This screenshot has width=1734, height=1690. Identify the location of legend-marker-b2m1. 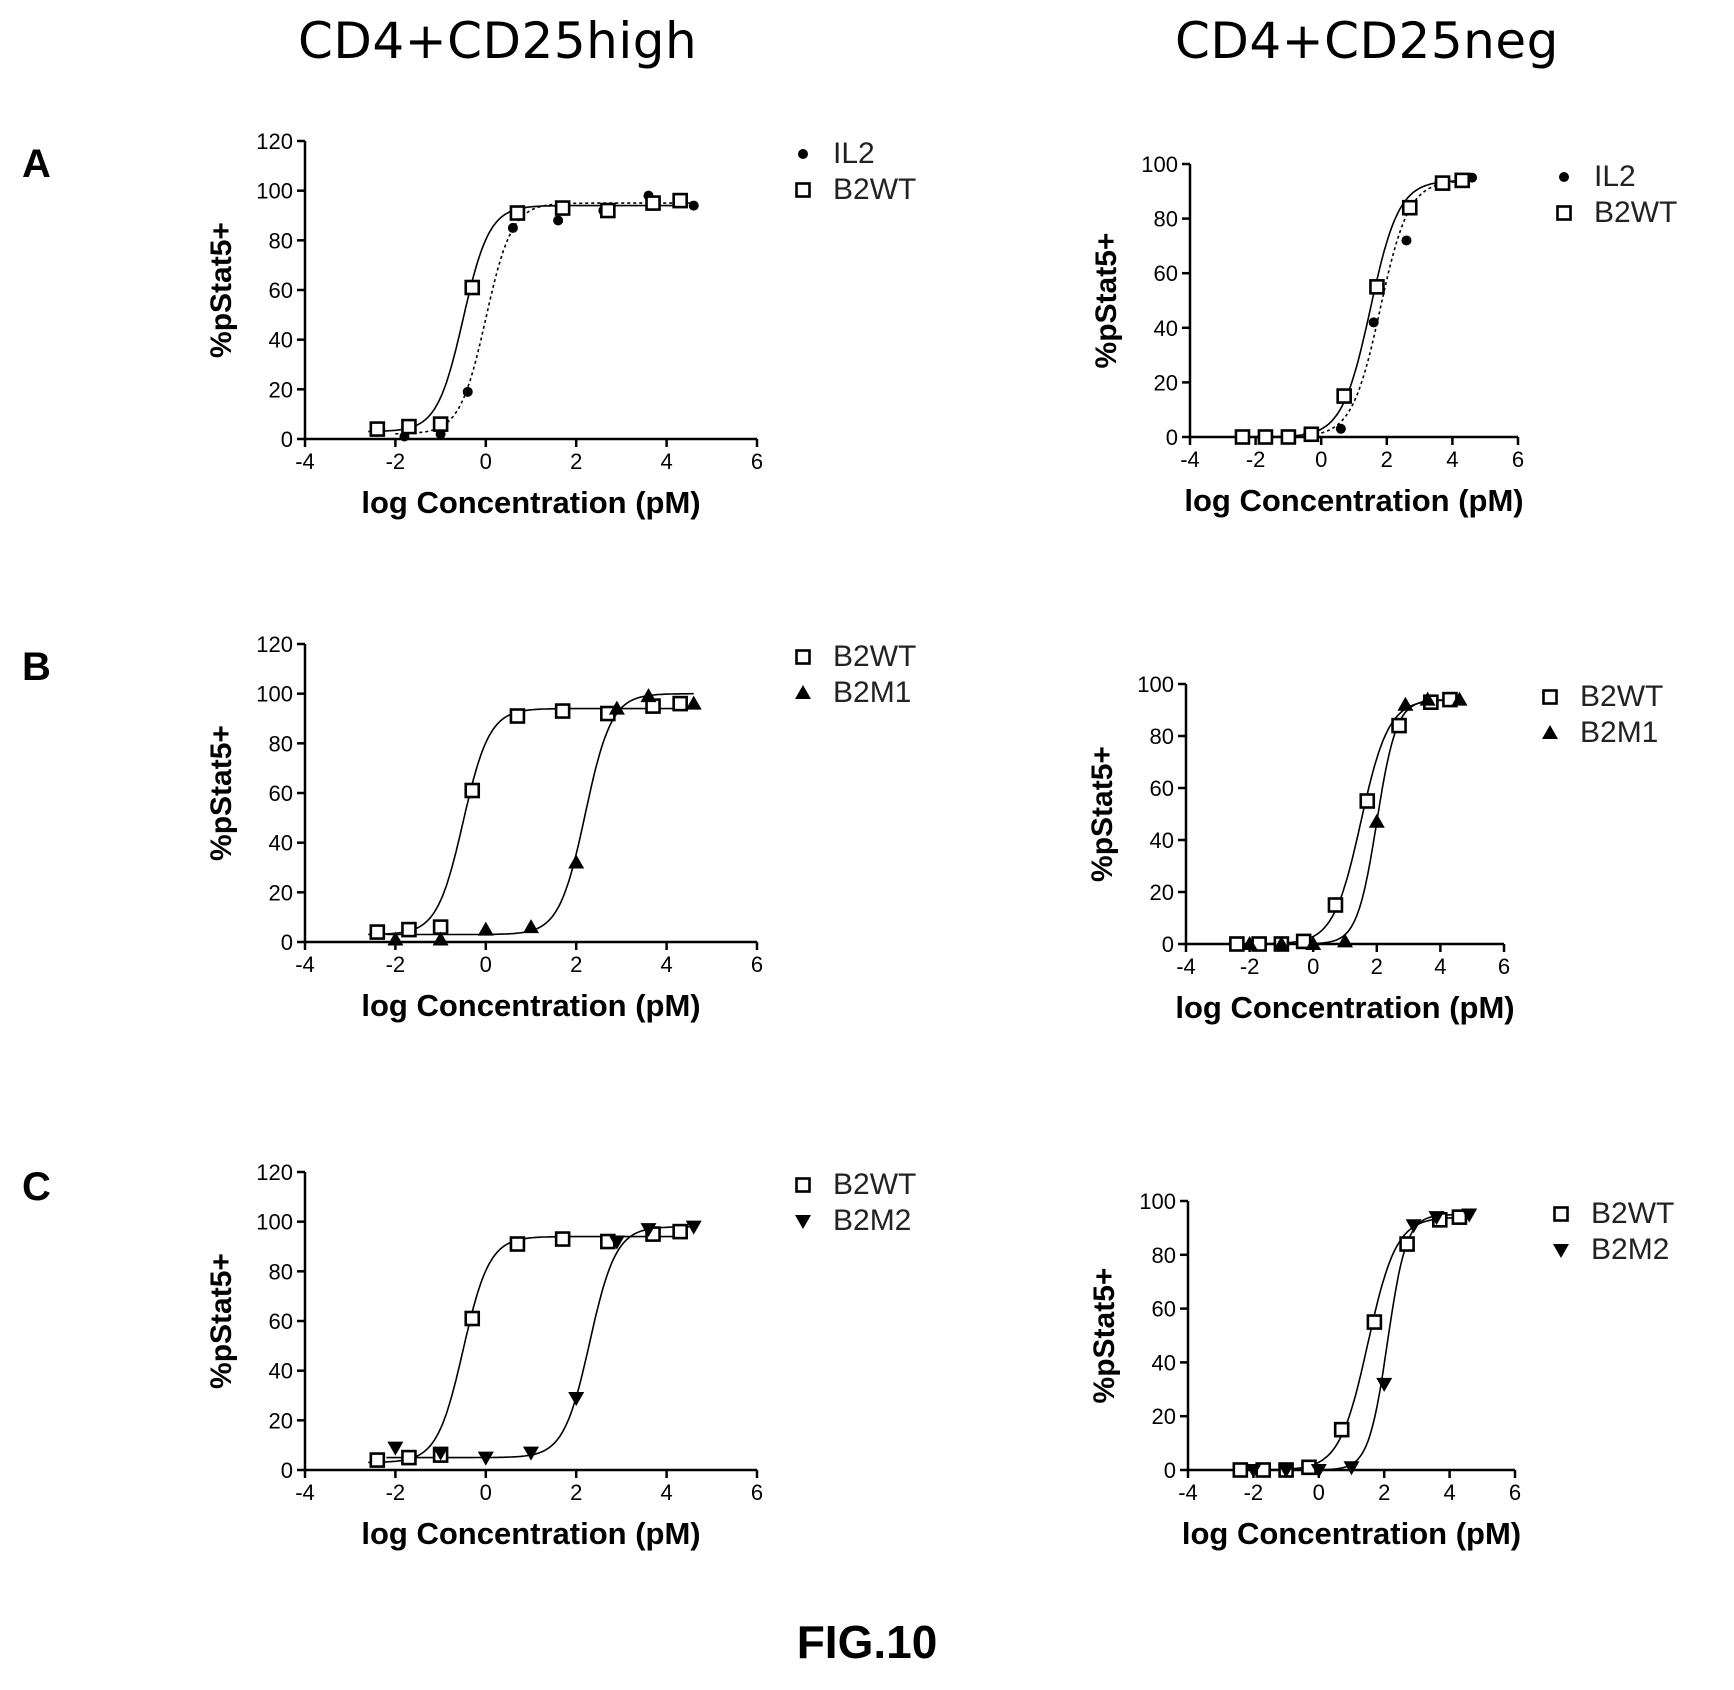
(1550, 732).